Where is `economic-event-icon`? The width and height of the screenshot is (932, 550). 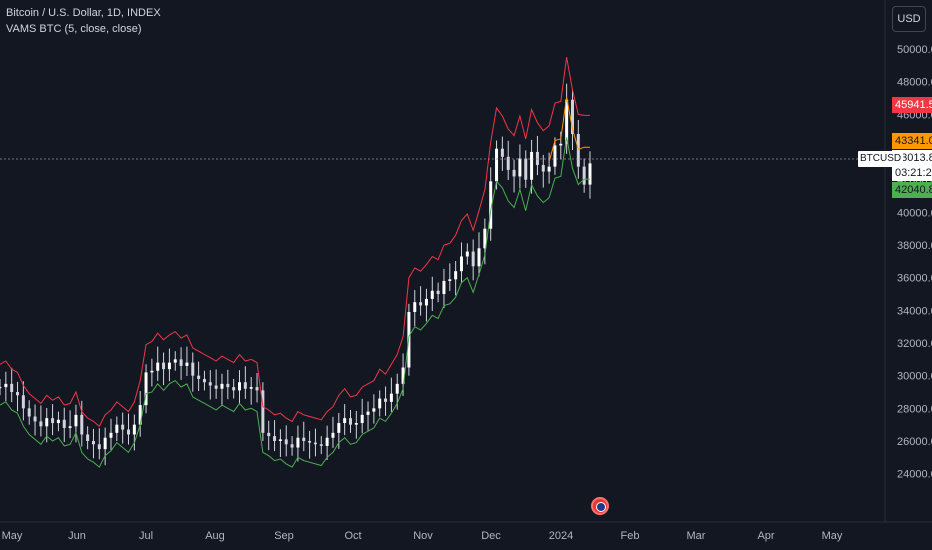
economic-event-icon is located at coordinates (600, 506).